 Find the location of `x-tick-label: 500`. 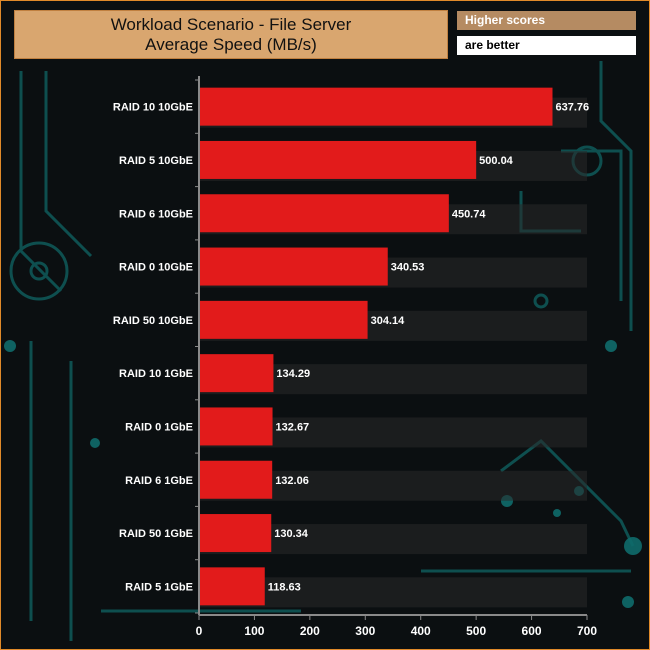

x-tick-label: 500 is located at coordinates (476, 631).